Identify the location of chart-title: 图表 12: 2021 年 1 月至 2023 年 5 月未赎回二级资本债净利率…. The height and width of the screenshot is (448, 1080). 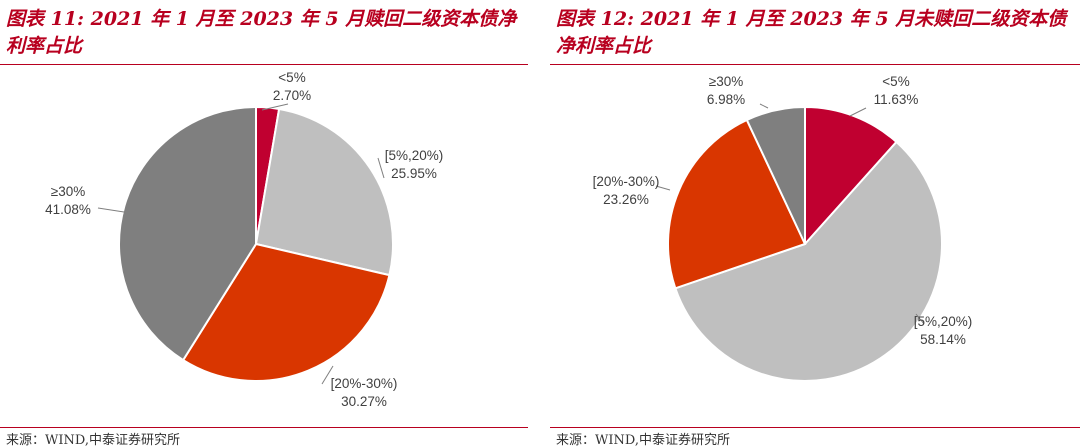
(811, 32).